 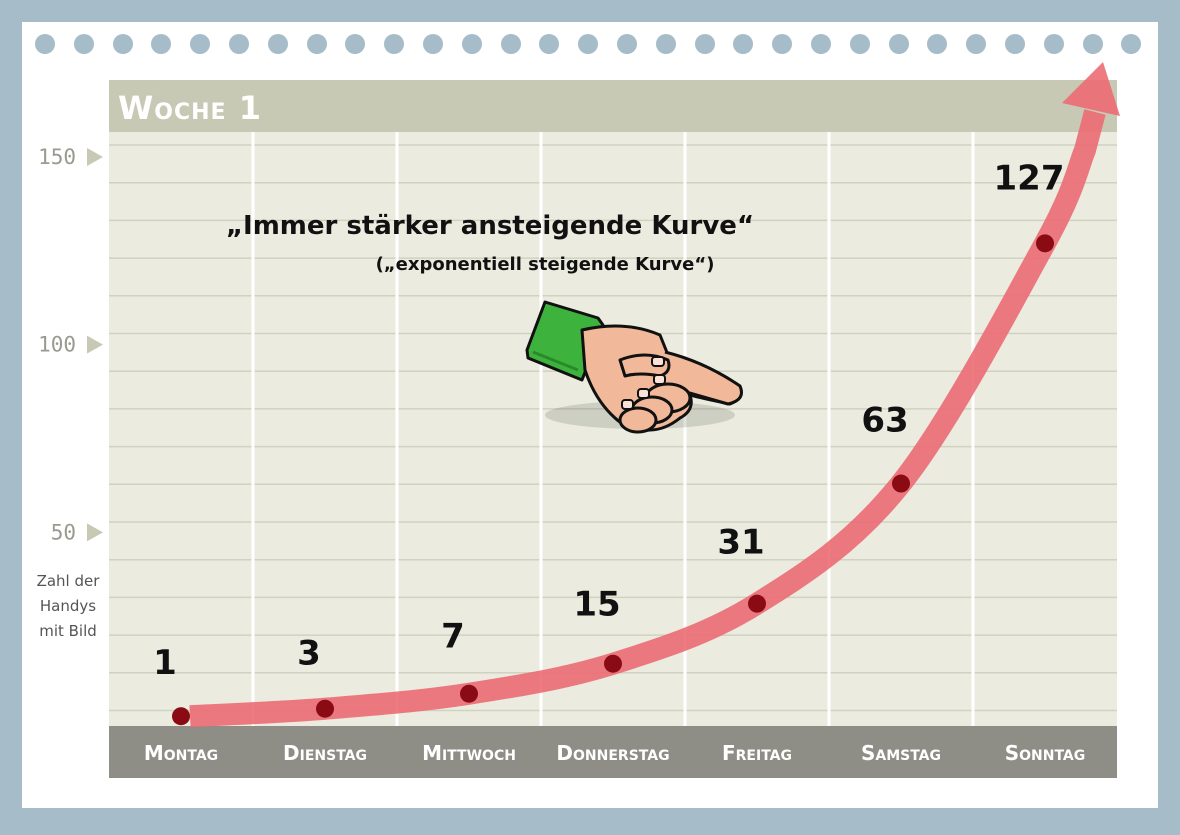 I want to click on annotation-sub: („exponentiell steigende Kurve“), so click(x=545, y=264).